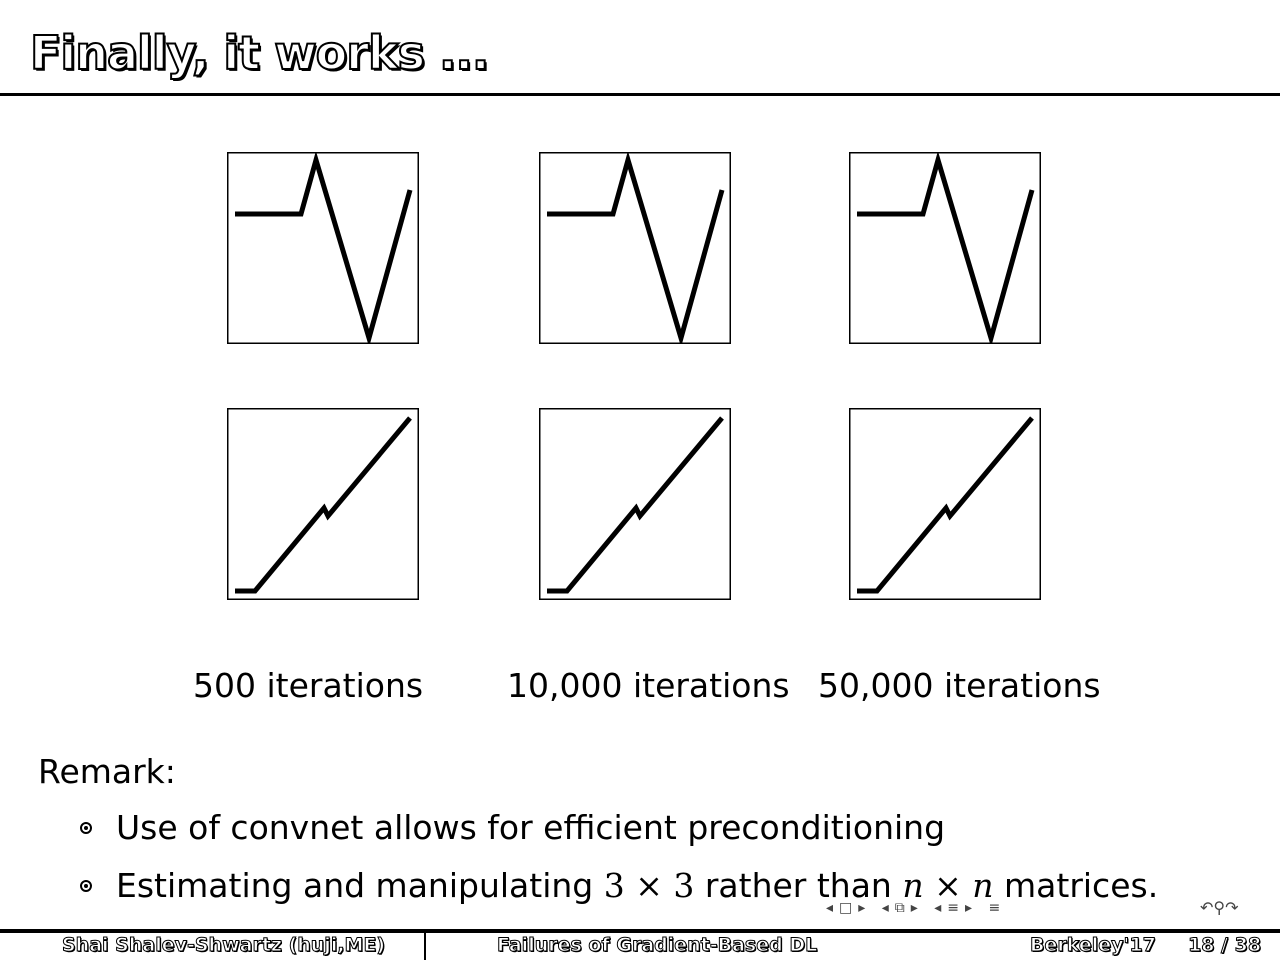 The height and width of the screenshot is (960, 1280). I want to click on plot-top-50000-svg, so click(945, 248).